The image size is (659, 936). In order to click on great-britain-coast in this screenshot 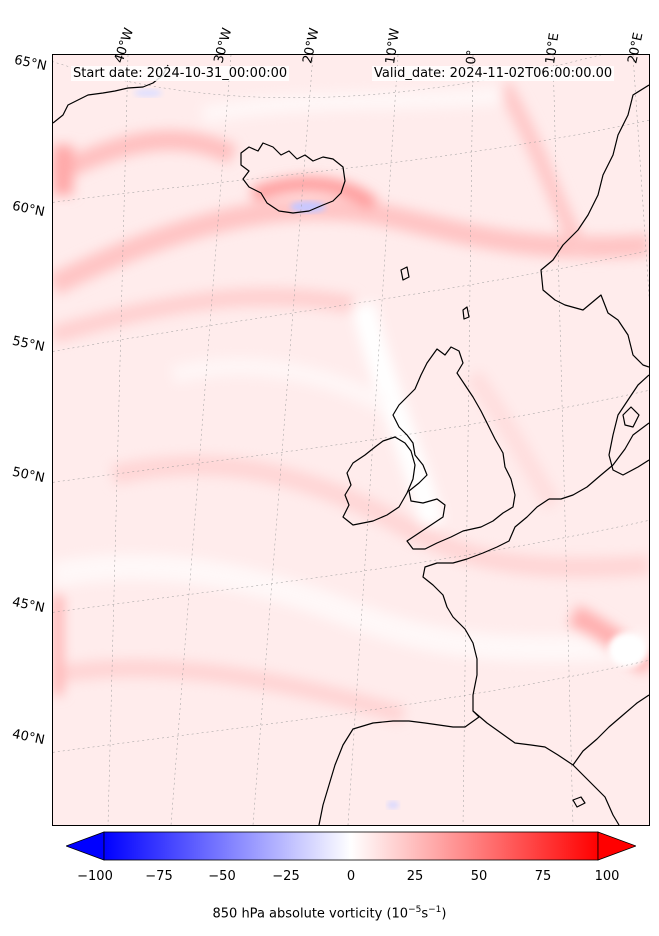, I will do `click(454, 448)`.